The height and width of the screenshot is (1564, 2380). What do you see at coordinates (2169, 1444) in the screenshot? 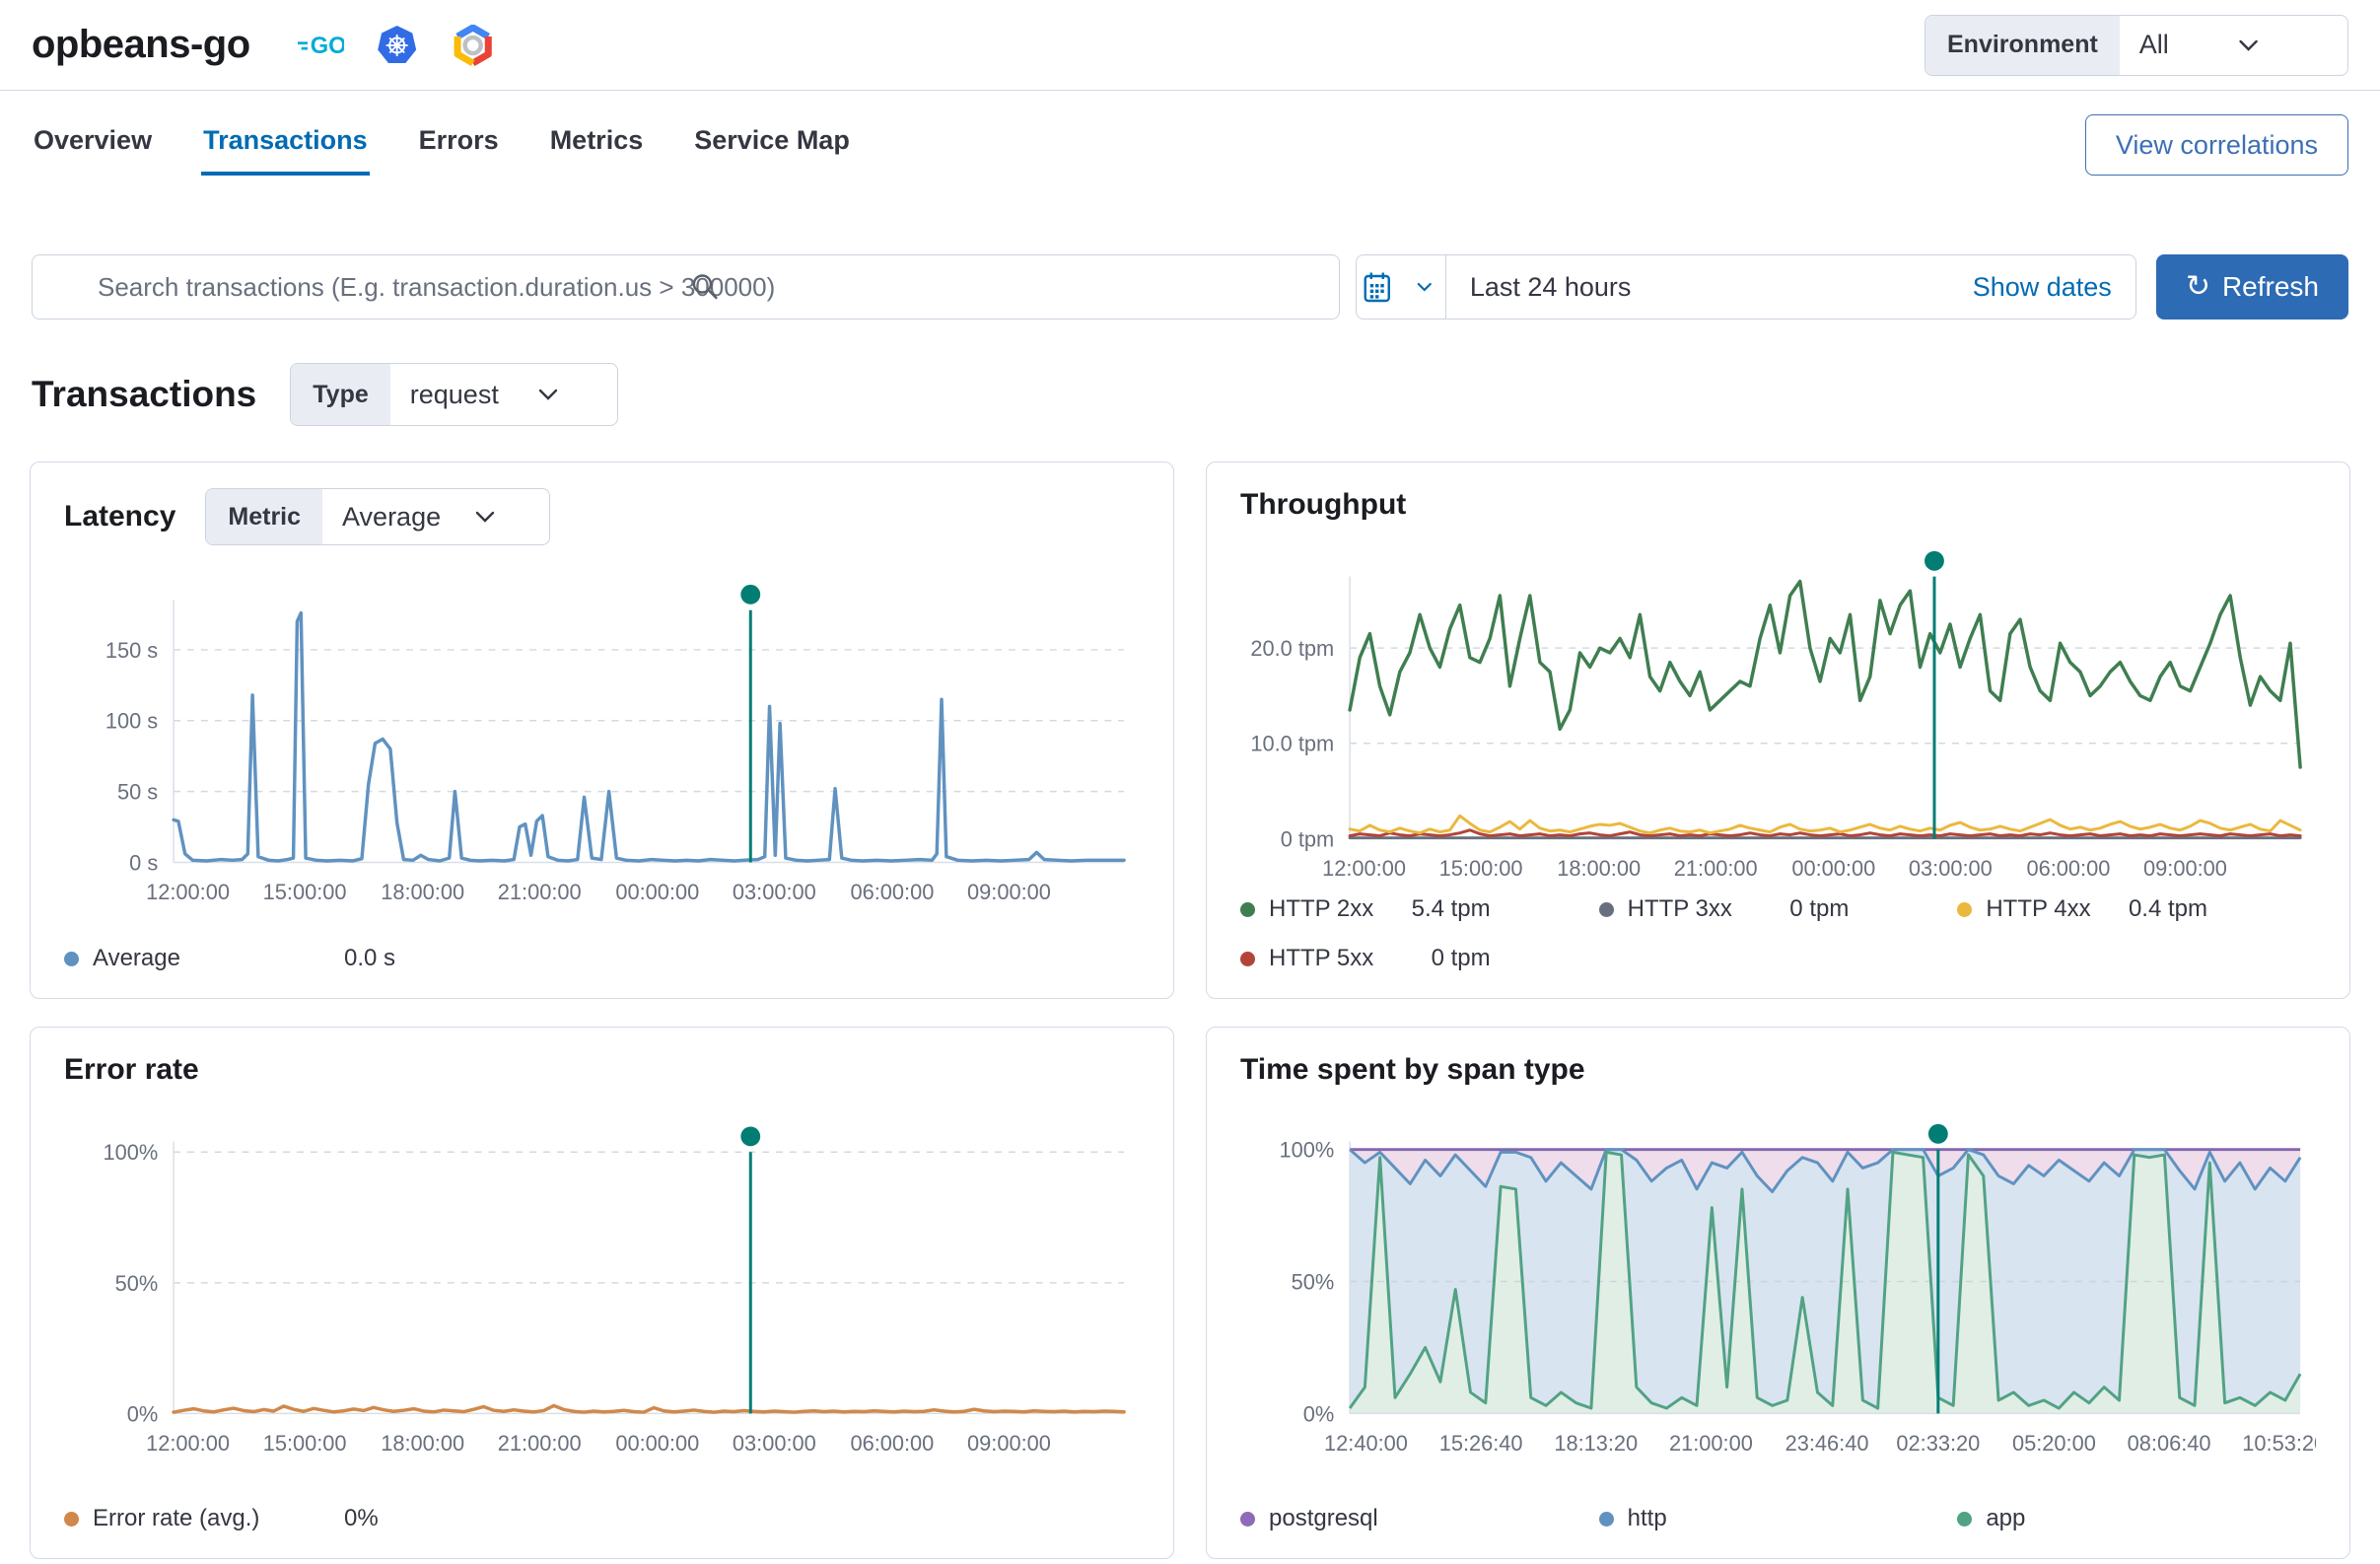
I see `svg-text: 08:06:40` at bounding box center [2169, 1444].